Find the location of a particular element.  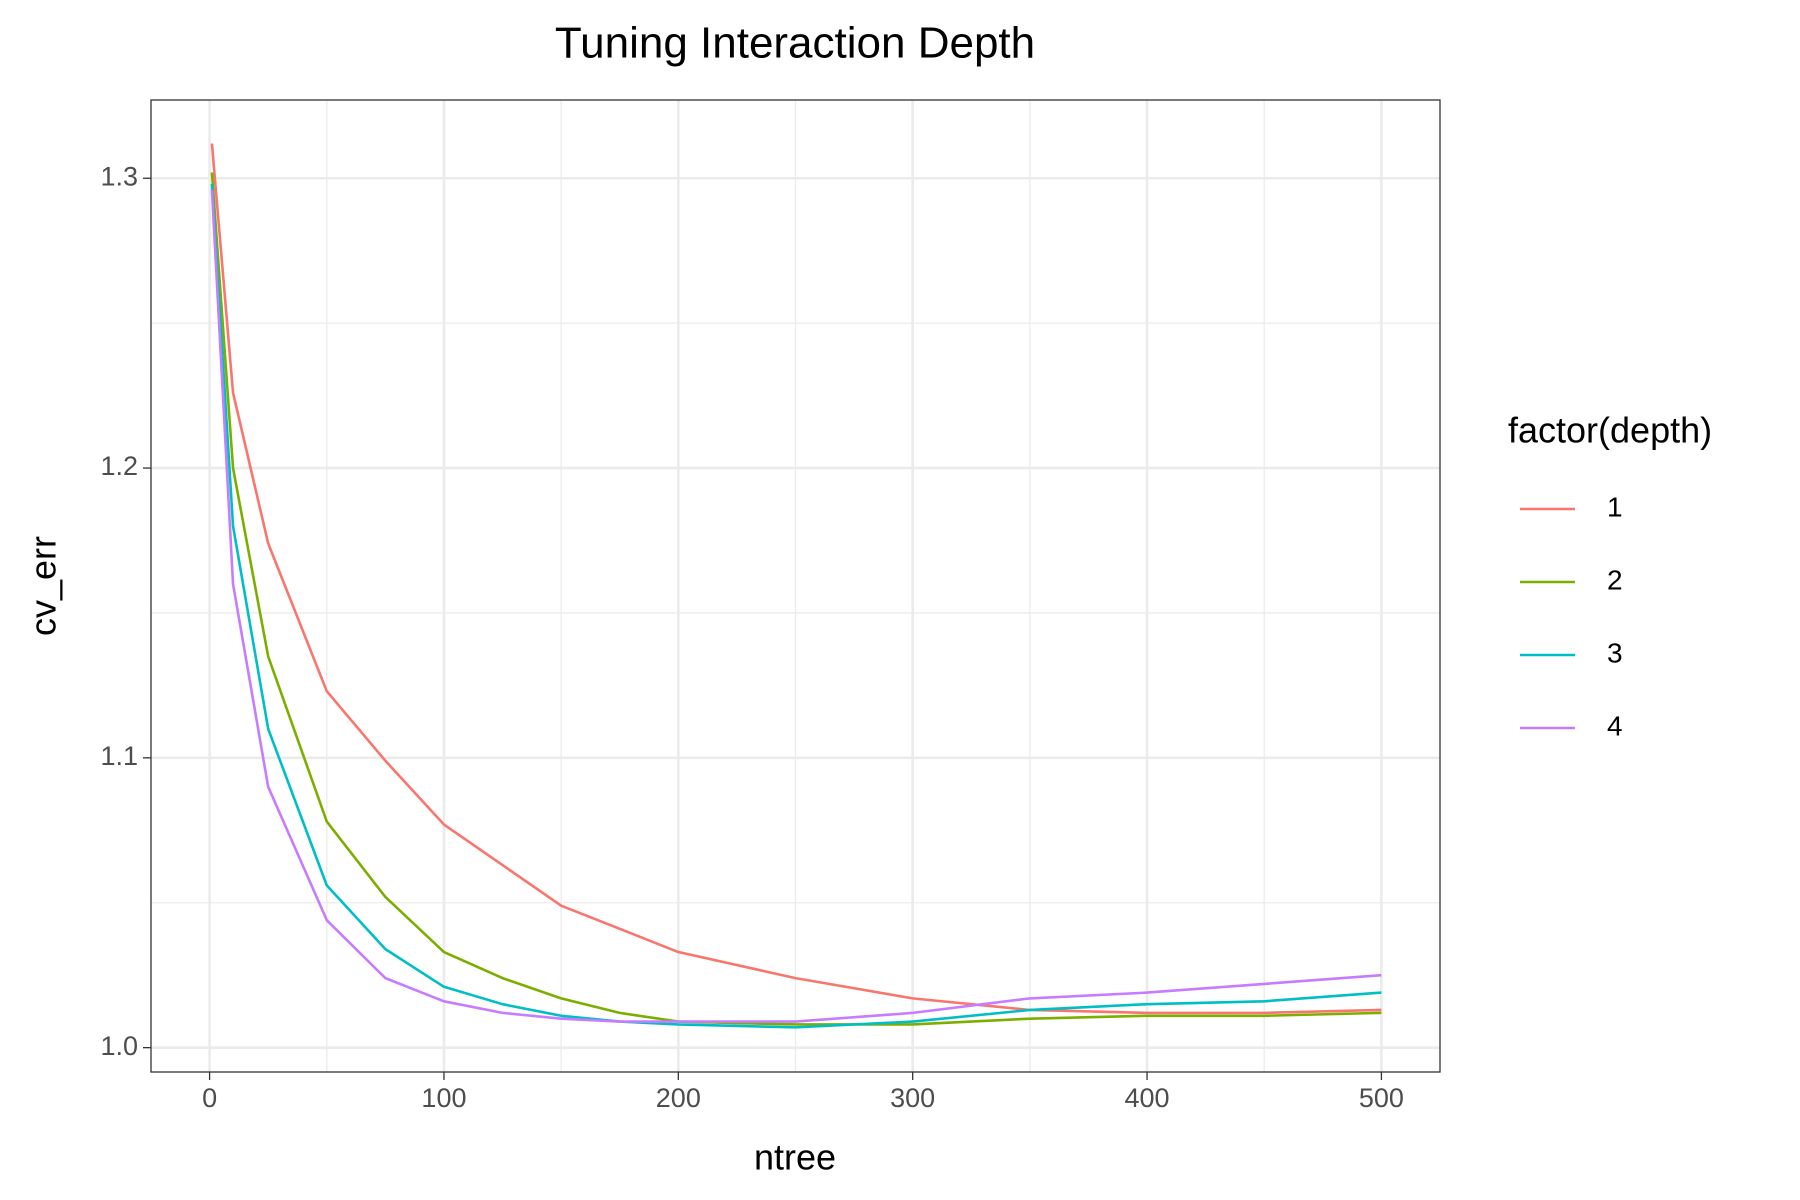

y-tick-label: 1.3 is located at coordinates (119, 176).